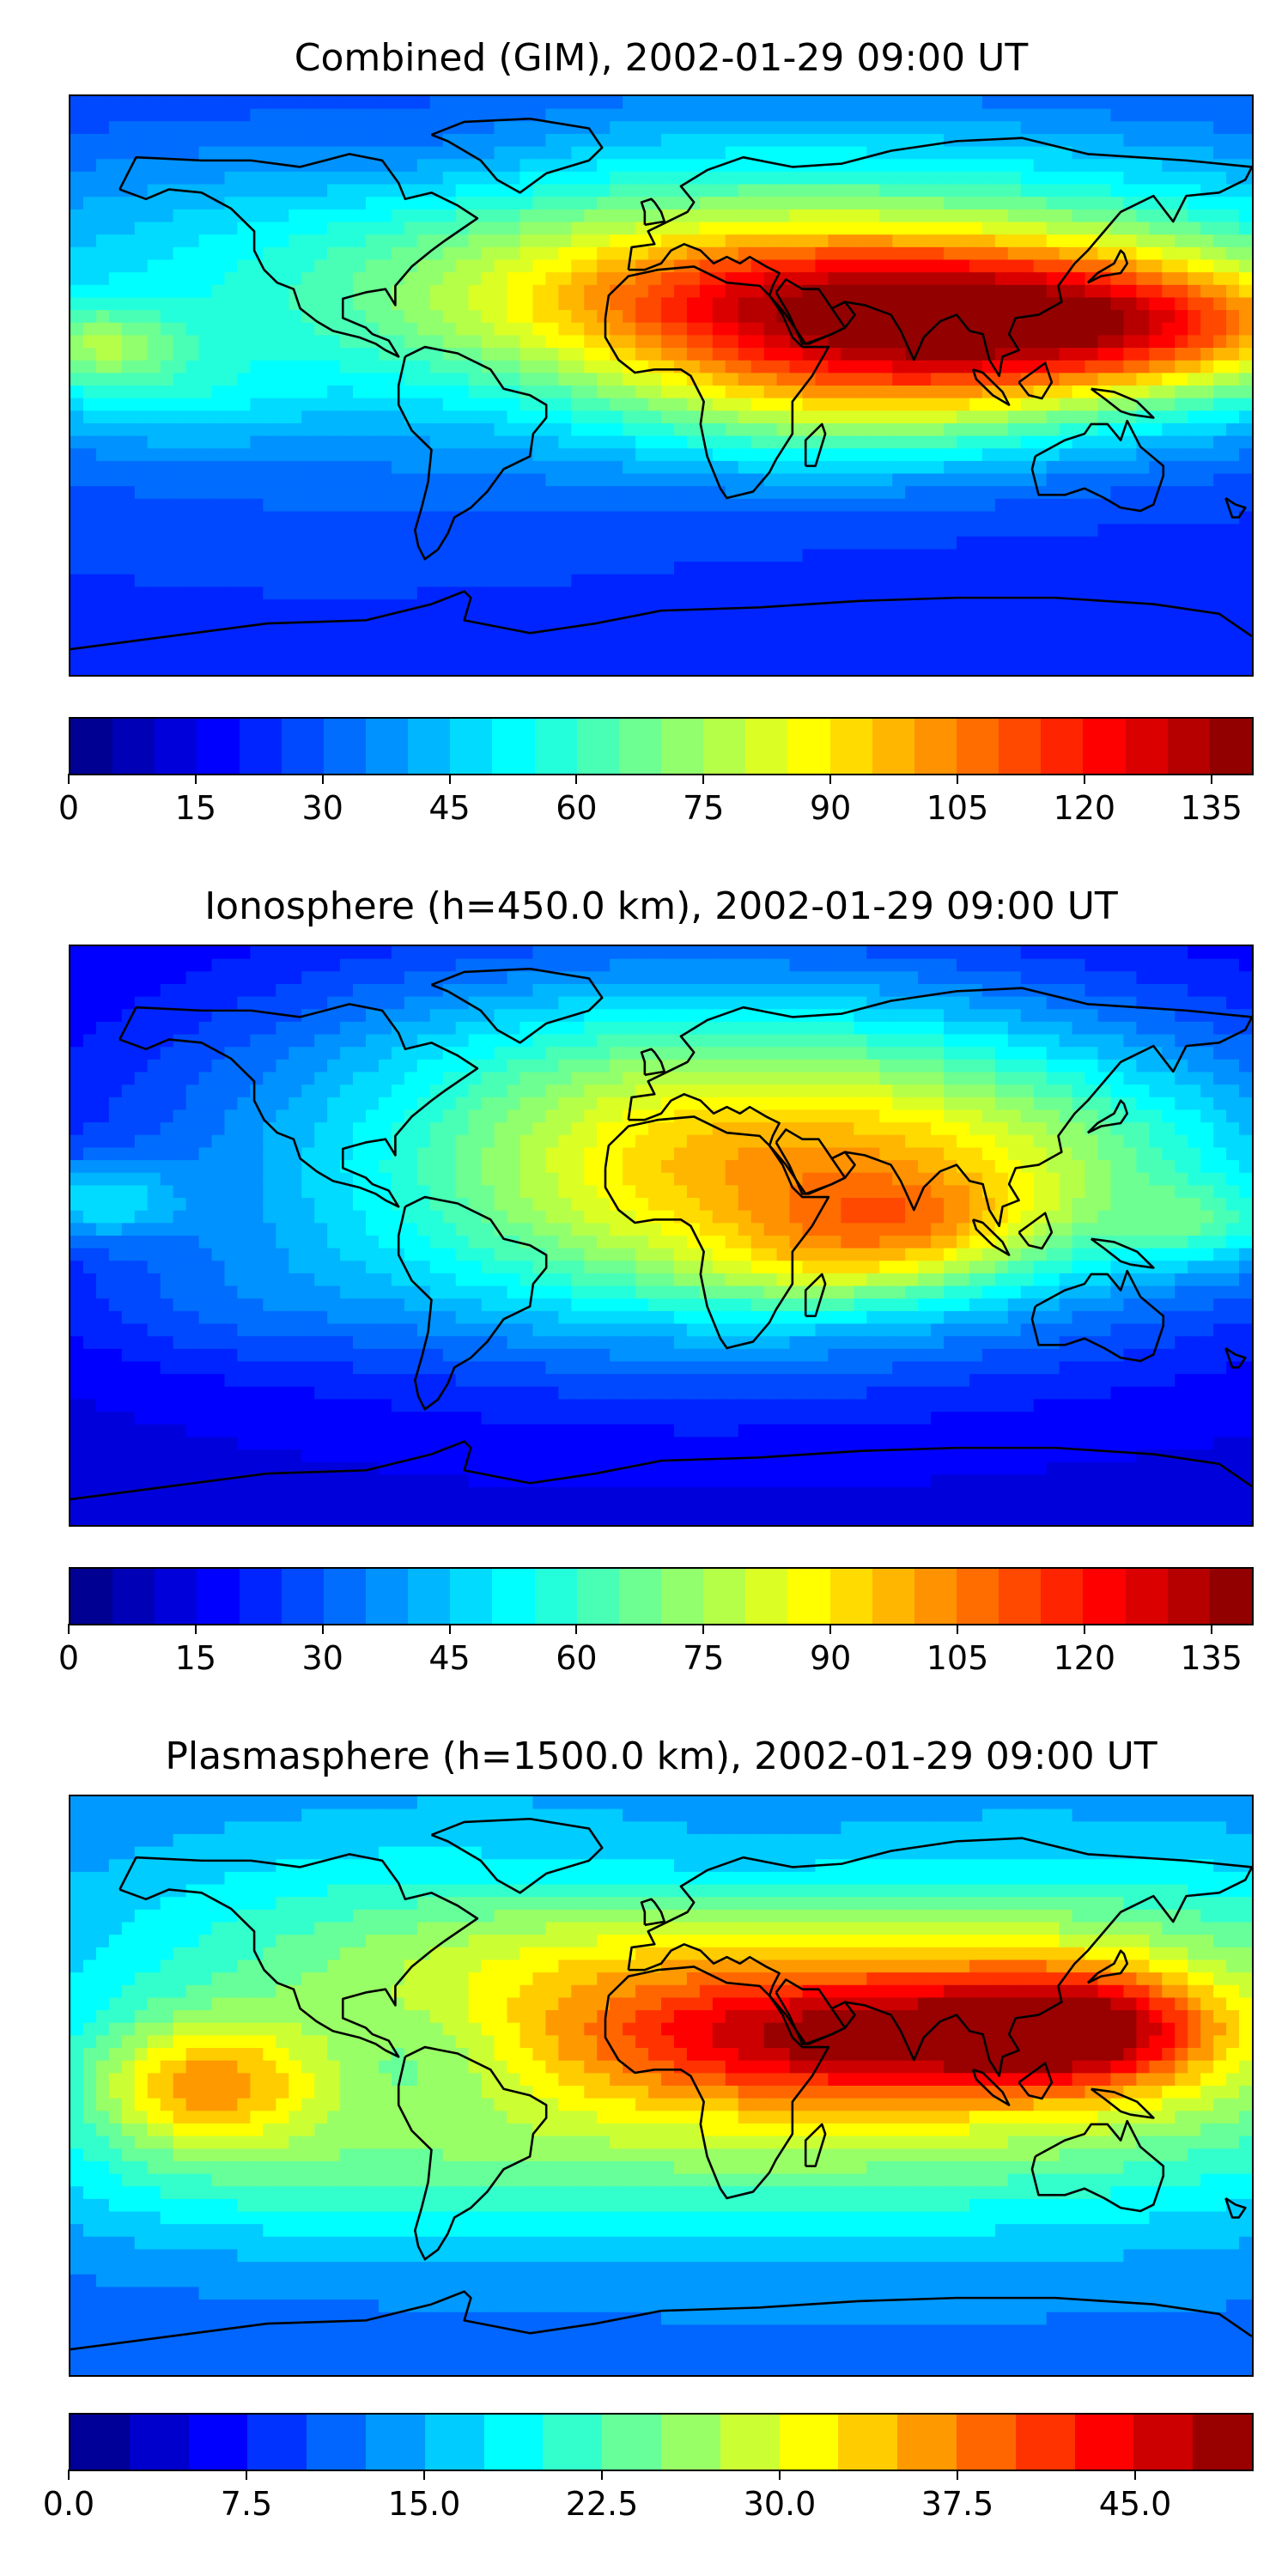 Image resolution: width=1288 pixels, height=2576 pixels. Describe the element at coordinates (830, 808) in the screenshot. I see `colorbar-tick-label: 90` at that location.